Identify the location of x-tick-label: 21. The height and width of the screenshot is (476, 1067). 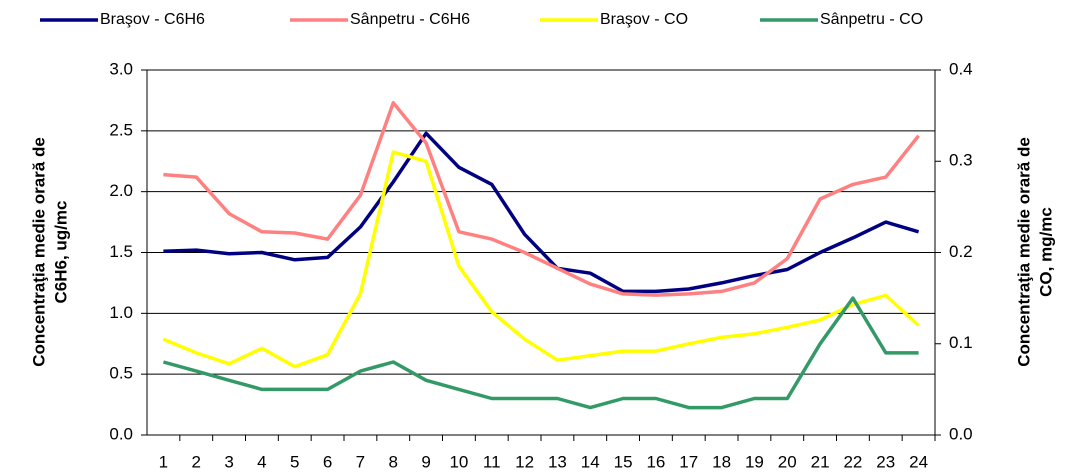
(820, 461).